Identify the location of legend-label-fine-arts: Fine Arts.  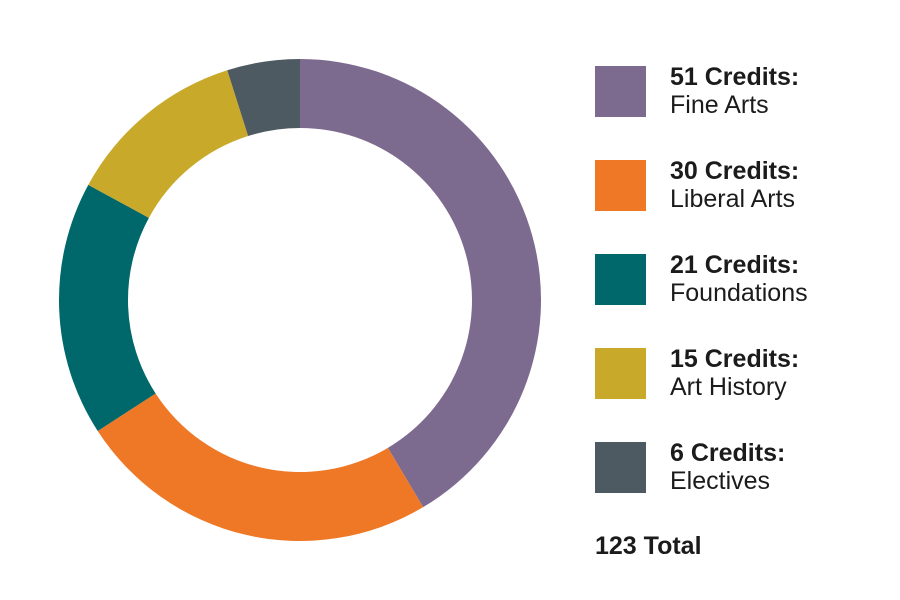
(719, 105).